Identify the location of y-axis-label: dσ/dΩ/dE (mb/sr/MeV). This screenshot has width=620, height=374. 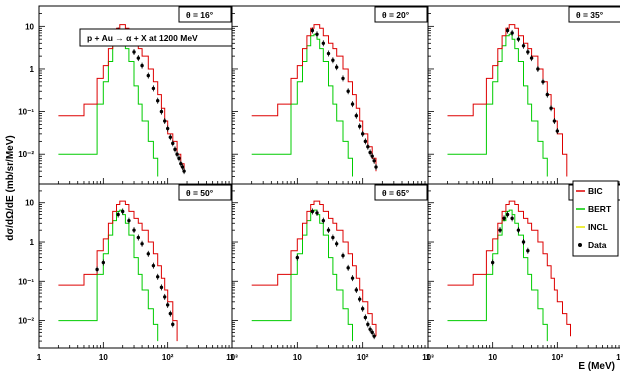
(10, 187).